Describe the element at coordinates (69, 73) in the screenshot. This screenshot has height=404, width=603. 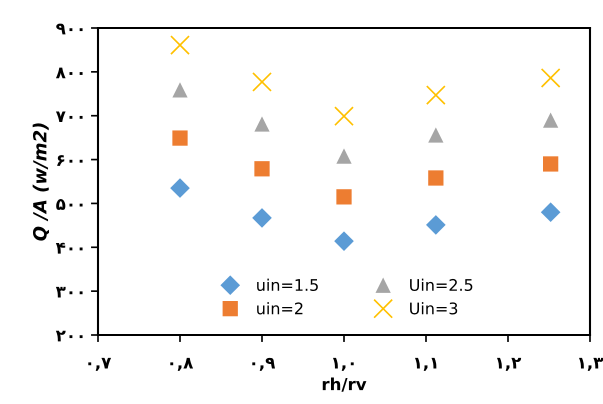
I see `y-tick-label: ۸۰۰` at that location.